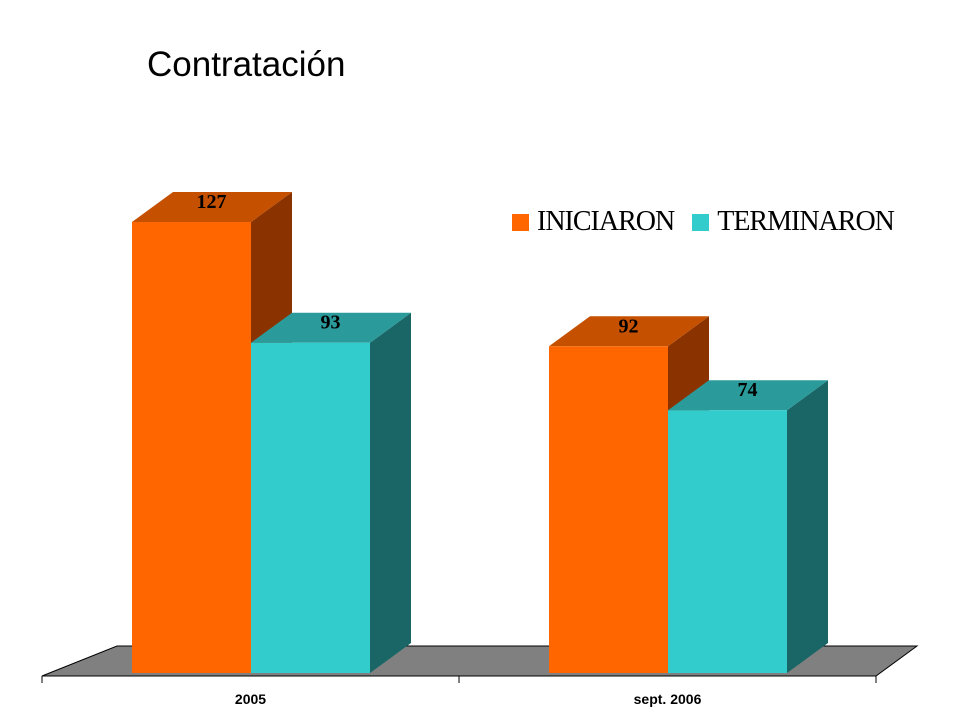  What do you see at coordinates (331, 323) in the screenshot?
I see `data-label-terminaron-0: 93` at bounding box center [331, 323].